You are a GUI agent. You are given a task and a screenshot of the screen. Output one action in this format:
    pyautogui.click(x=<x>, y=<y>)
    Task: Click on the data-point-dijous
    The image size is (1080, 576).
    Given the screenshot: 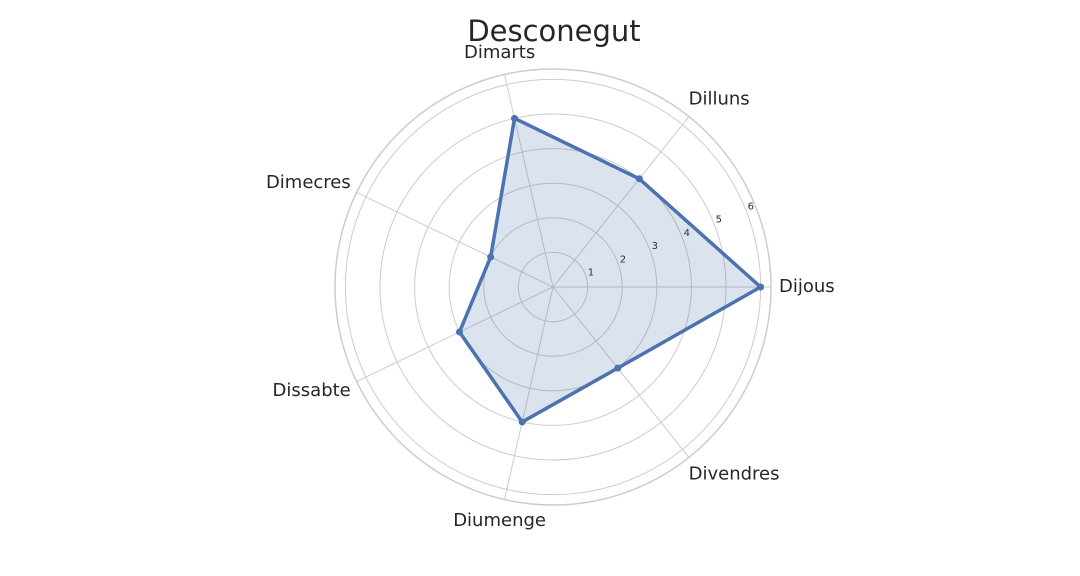 What is the action you would take?
    pyautogui.click(x=761, y=287)
    